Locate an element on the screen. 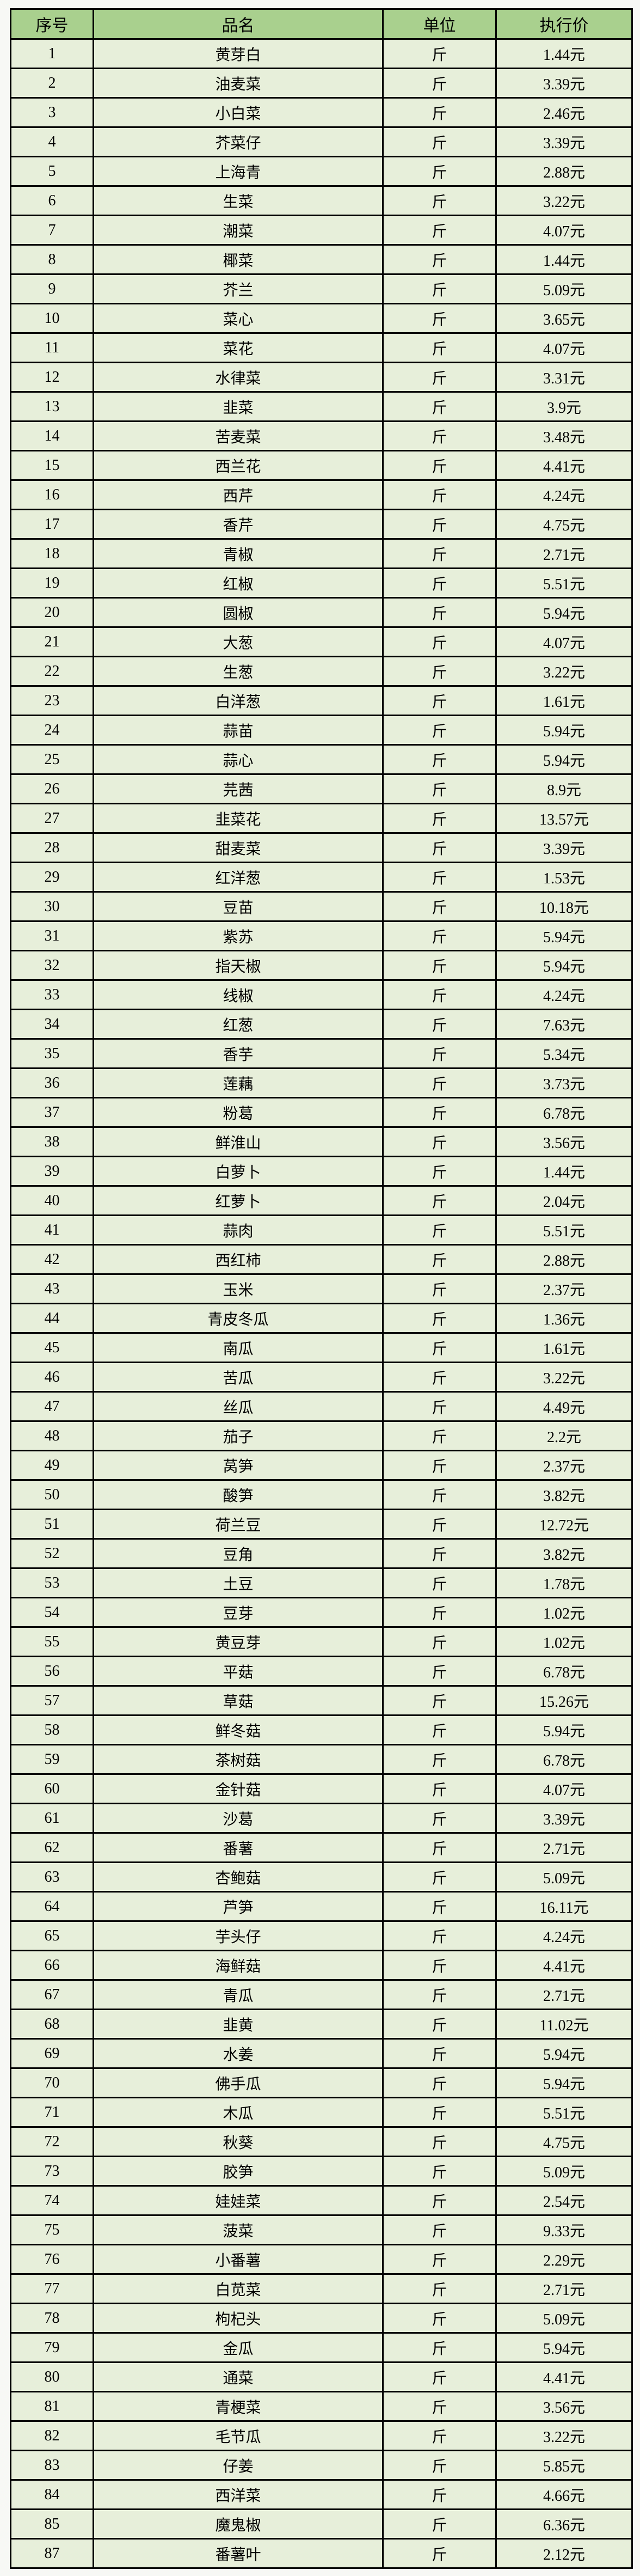 The width and height of the screenshot is (640, 2576). table-row: 27 韭菜花斤 13.57元 is located at coordinates (322, 818).